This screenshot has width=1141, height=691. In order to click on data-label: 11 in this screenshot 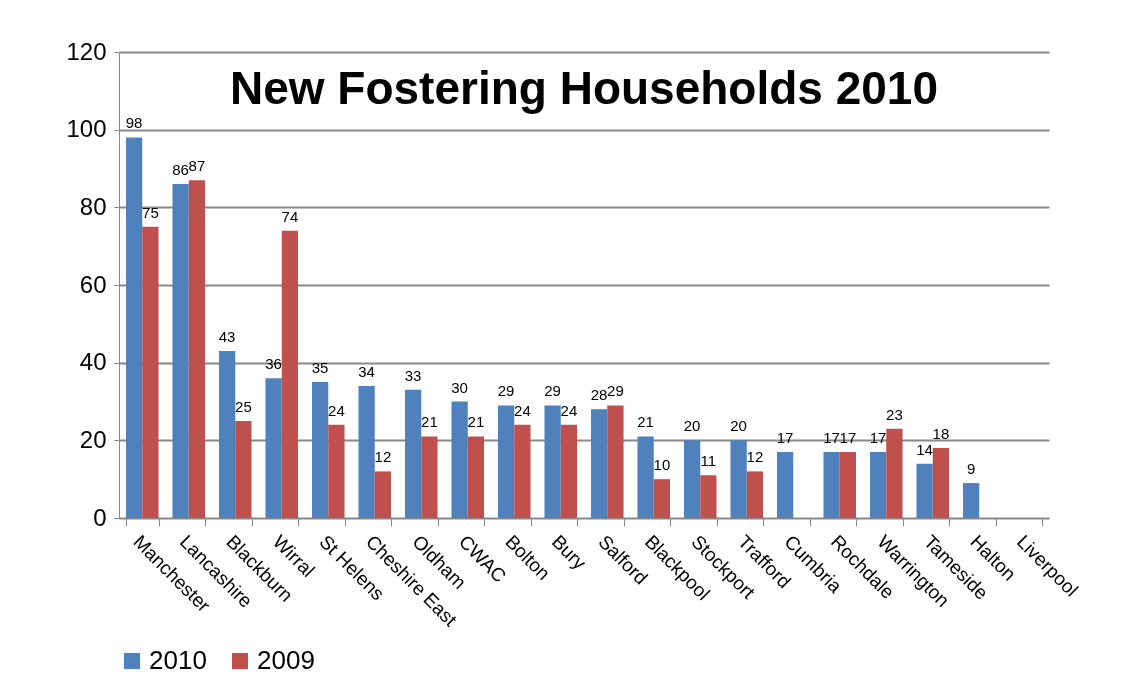, I will do `click(708, 461)`.